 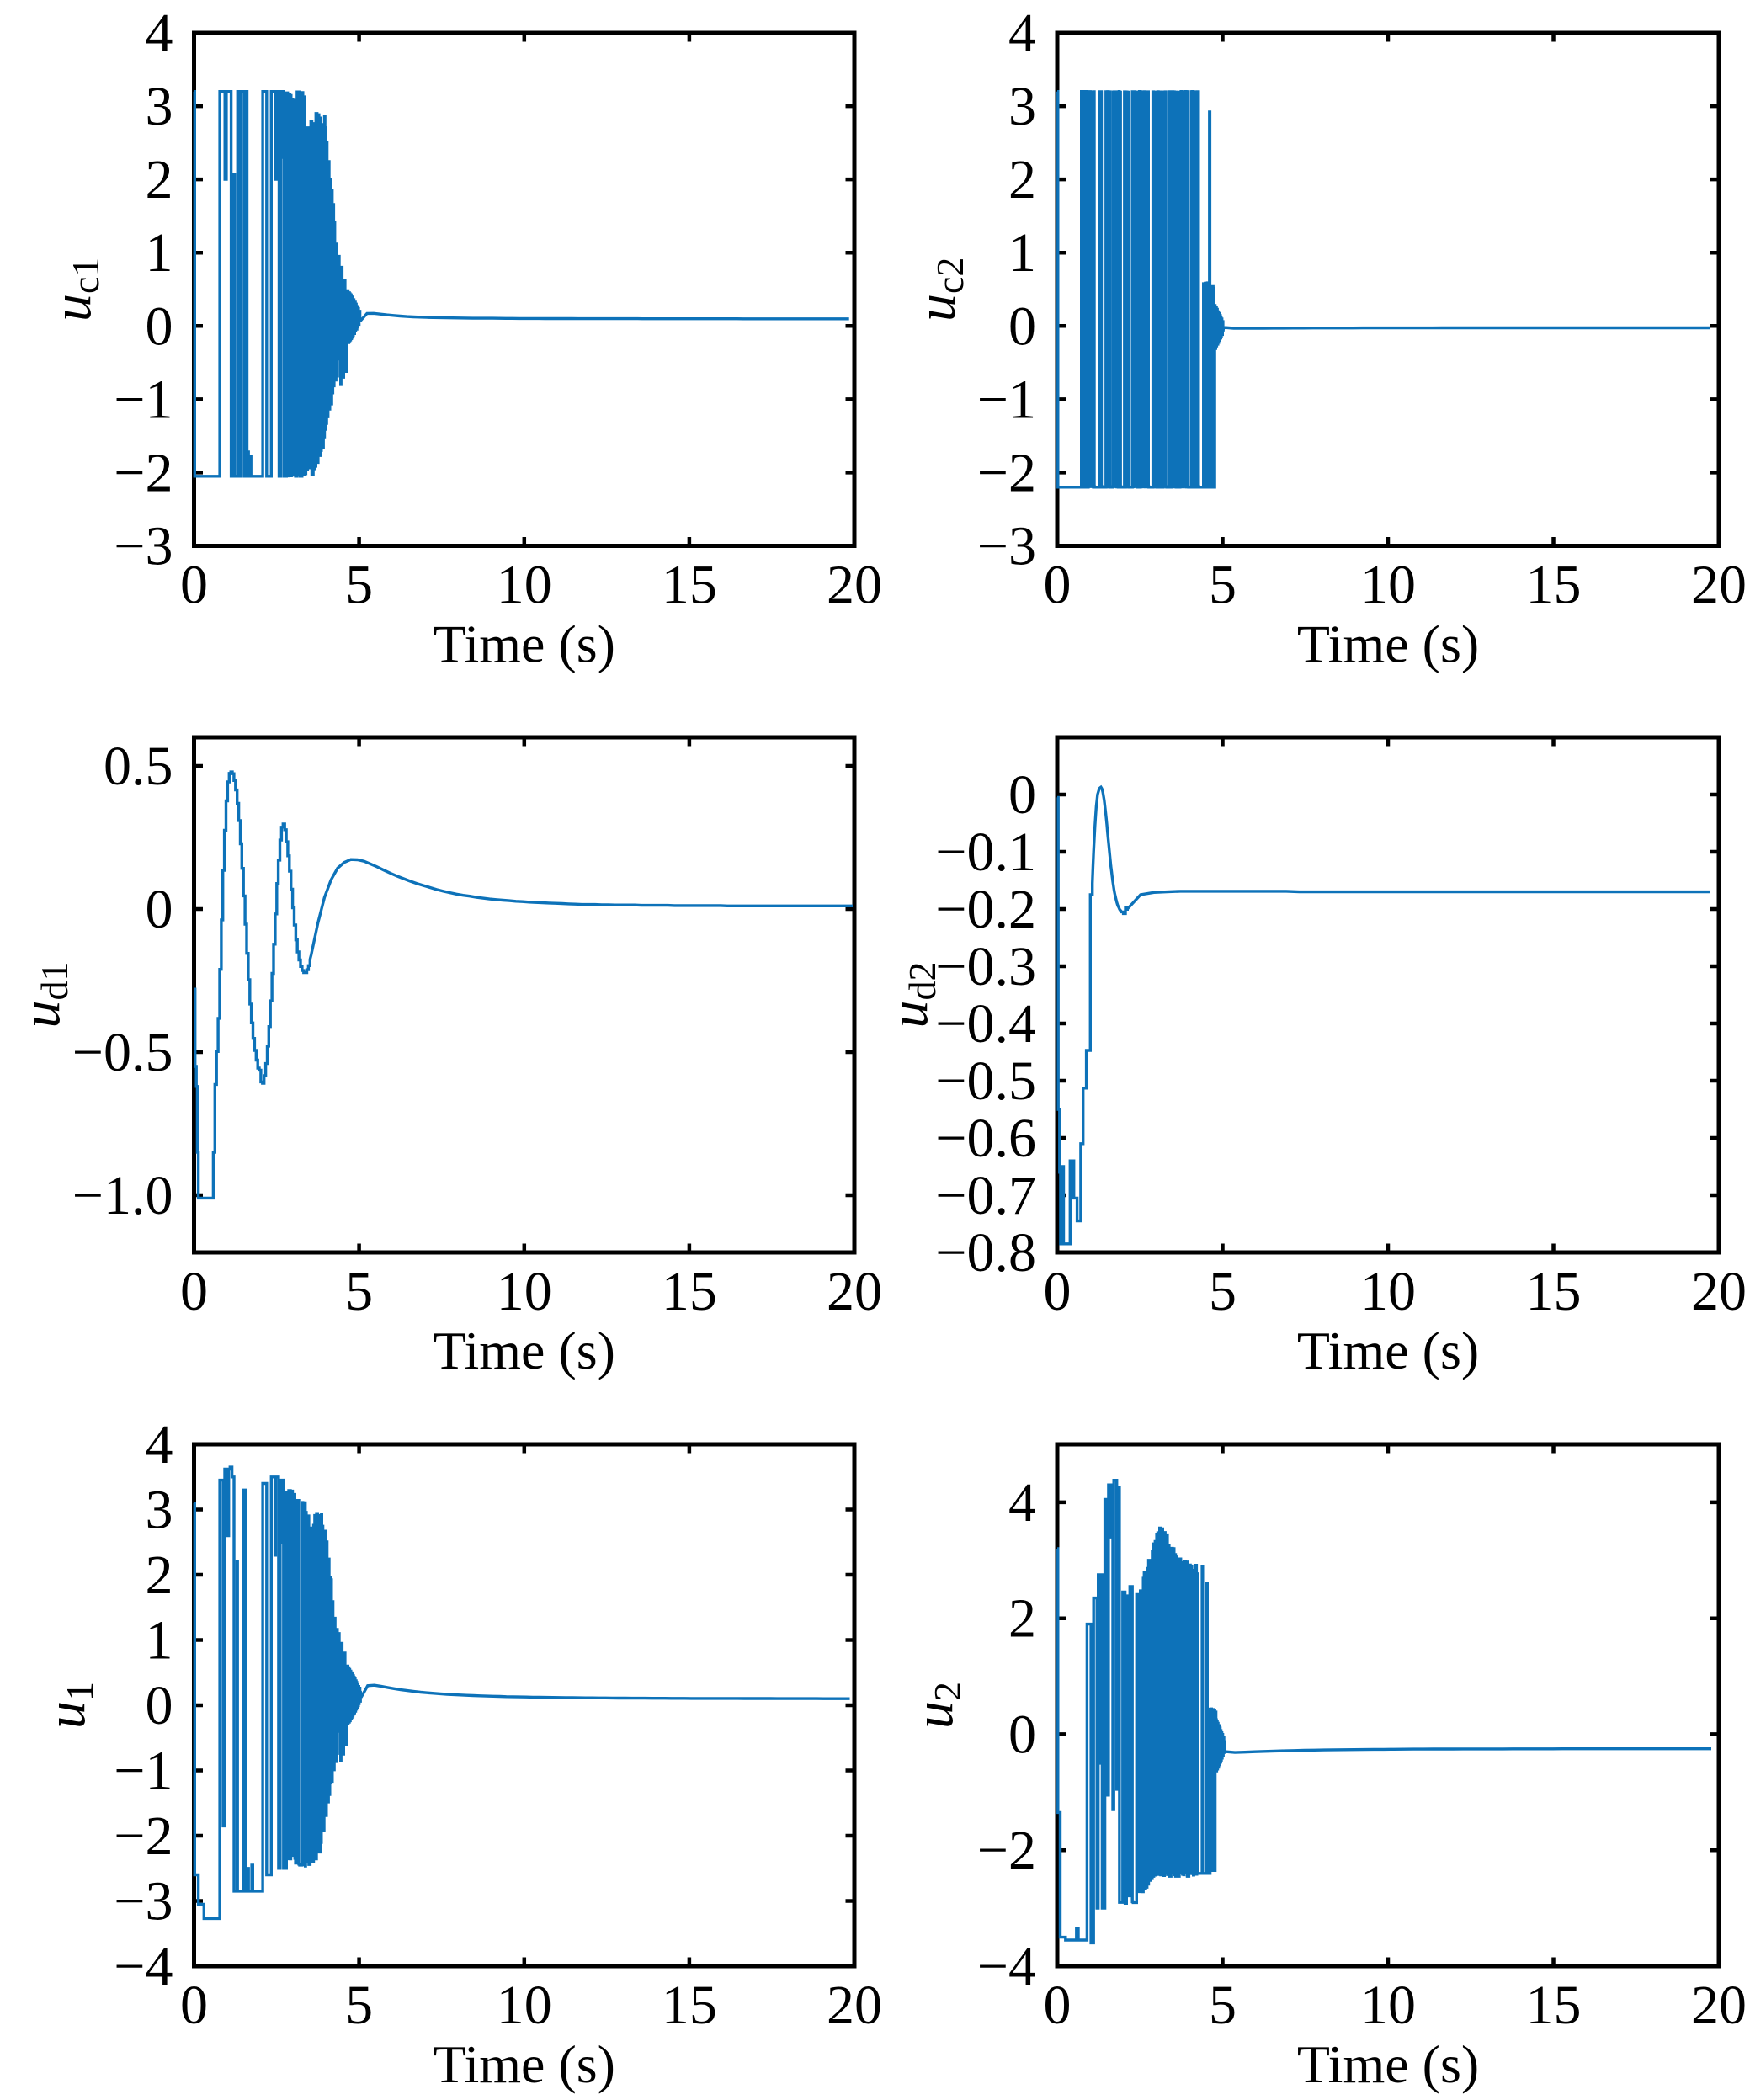 I want to click on y-axis-label: u2, so click(x=936, y=1705).